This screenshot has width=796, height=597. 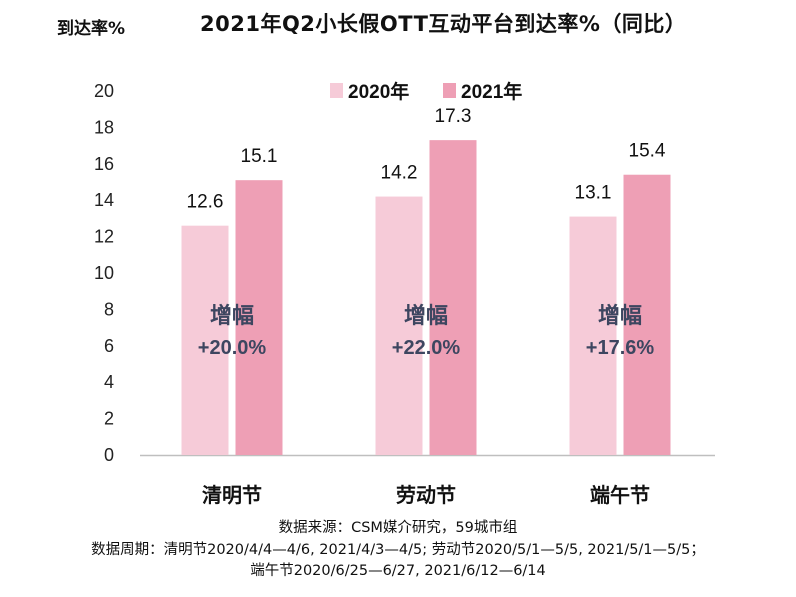 I want to click on x-category-label: 端午节, so click(x=620, y=495).